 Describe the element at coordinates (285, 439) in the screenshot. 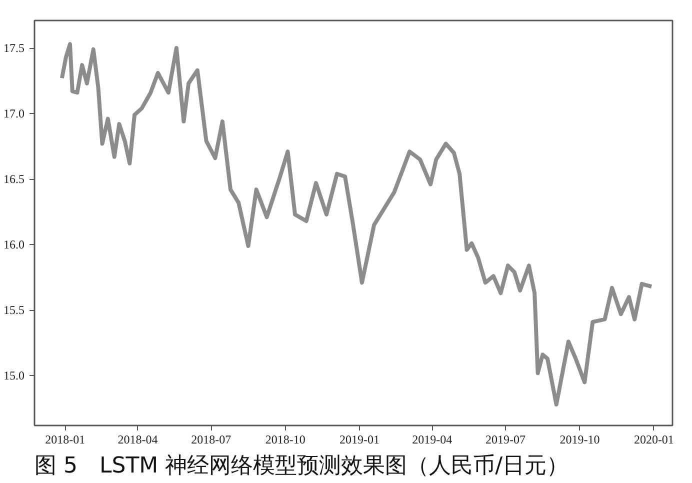

I see `x-tick-label: 2018-10` at that location.